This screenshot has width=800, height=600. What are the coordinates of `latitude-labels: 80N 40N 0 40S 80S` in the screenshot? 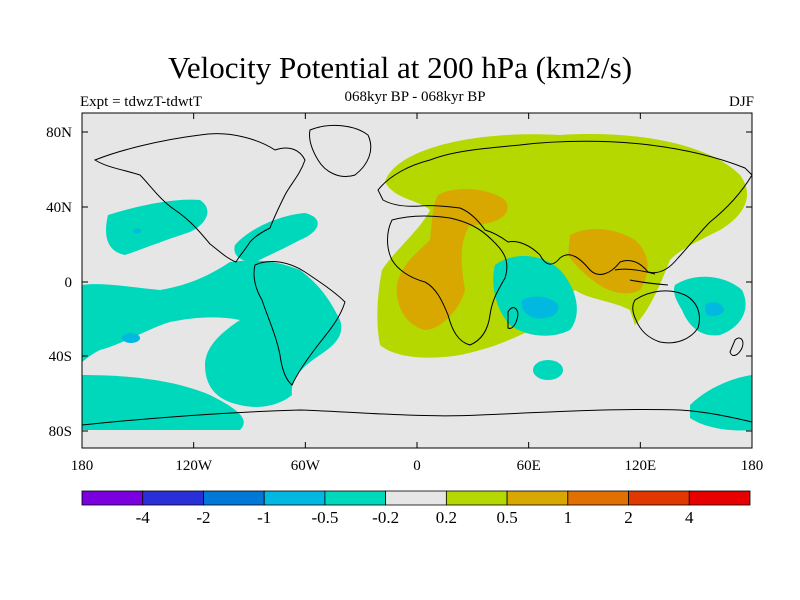 It's located at (59, 282).